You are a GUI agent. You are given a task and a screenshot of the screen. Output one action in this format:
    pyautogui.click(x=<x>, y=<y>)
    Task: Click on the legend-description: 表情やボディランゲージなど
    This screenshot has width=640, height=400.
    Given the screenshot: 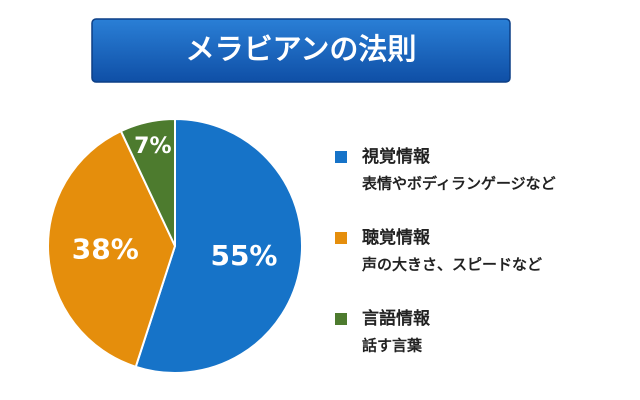 What is the action you would take?
    pyautogui.click(x=459, y=184)
    